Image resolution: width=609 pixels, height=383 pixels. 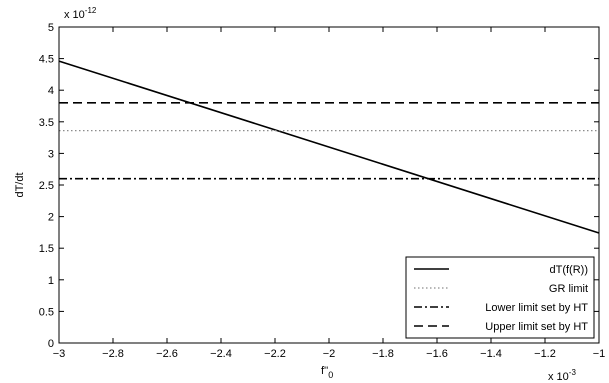 I want to click on x-tick-label: −2.6, so click(x=167, y=354).